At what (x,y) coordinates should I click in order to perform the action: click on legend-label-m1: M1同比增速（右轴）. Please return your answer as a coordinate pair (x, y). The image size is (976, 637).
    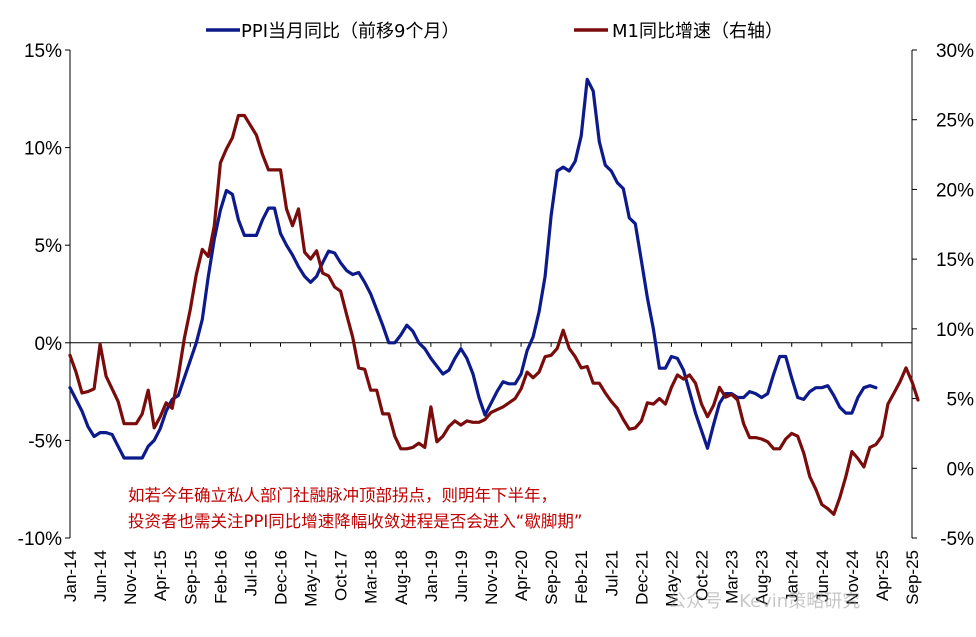
    Looking at the image, I should click on (697, 31).